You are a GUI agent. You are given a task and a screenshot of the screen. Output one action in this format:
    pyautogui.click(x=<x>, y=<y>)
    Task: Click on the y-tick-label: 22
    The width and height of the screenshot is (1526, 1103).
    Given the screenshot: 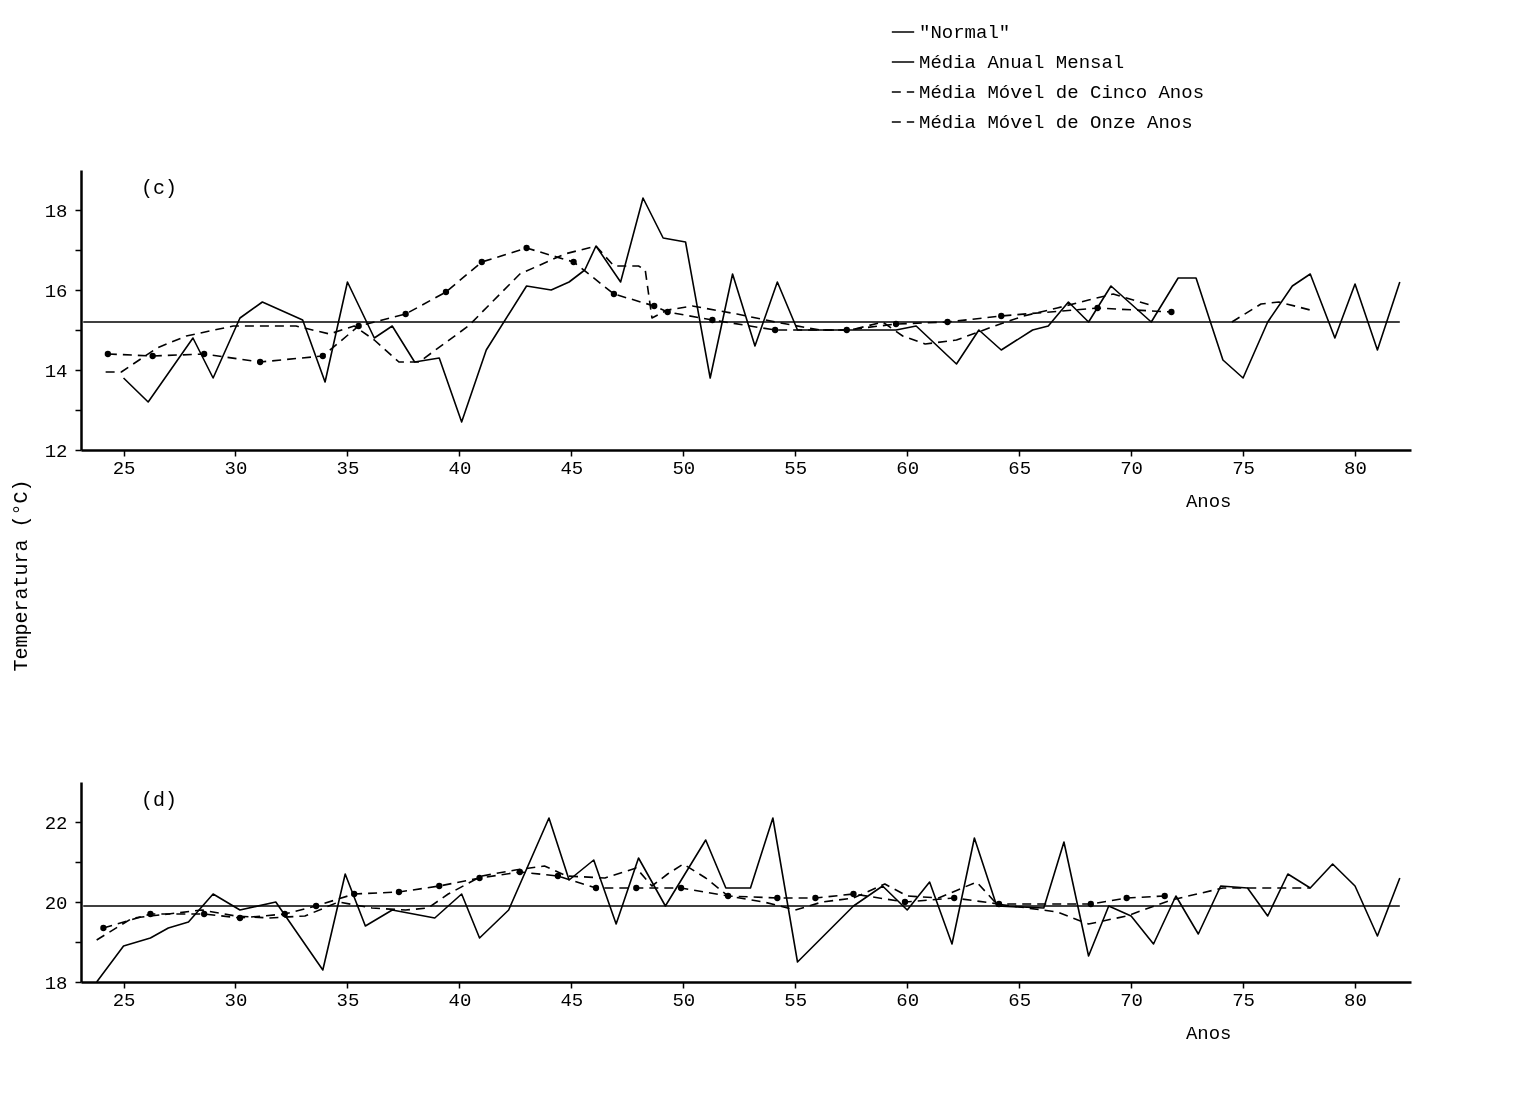 What is the action you would take?
    pyautogui.click(x=56, y=823)
    